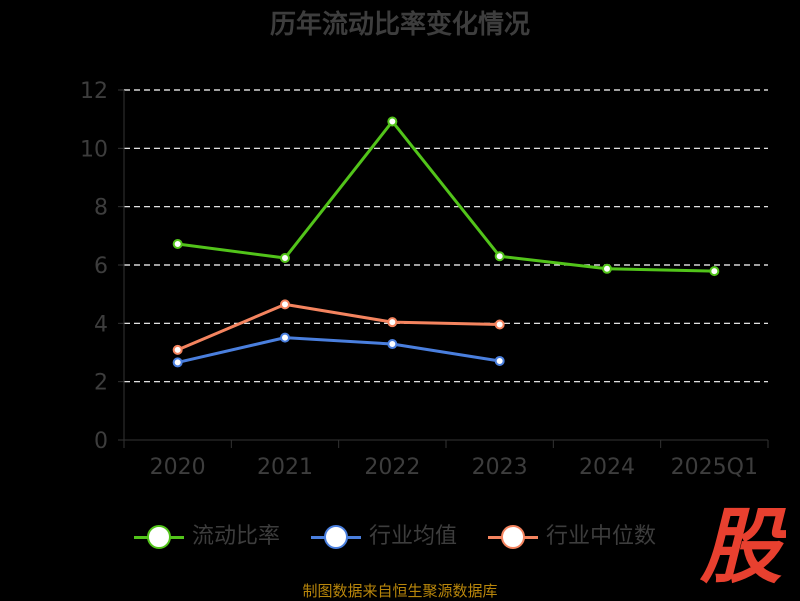  What do you see at coordinates (101, 208) in the screenshot?
I see `y-tick-label: 8` at bounding box center [101, 208].